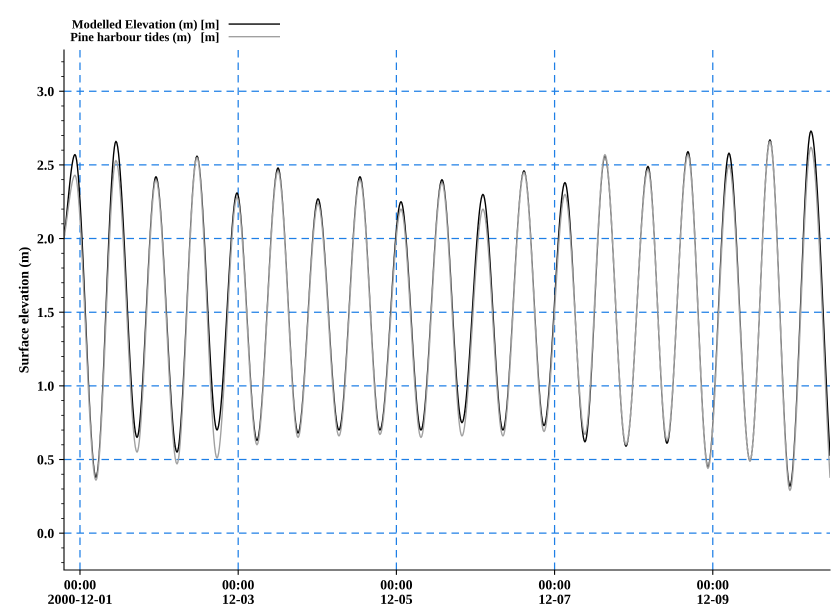 The width and height of the screenshot is (832, 613). What do you see at coordinates (238, 592) in the screenshot?
I see `x-tick-label: 00:00 12-03` at bounding box center [238, 592].